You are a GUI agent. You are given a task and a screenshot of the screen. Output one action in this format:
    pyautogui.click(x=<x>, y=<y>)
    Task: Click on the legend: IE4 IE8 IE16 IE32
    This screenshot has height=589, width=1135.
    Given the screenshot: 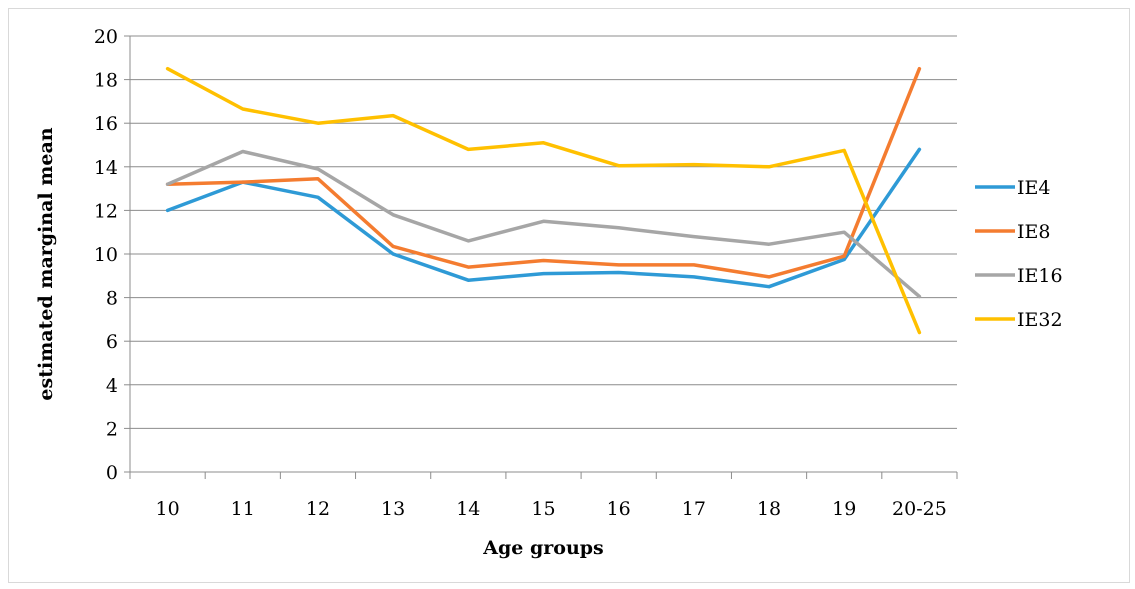 What is the action you would take?
    pyautogui.click(x=1019, y=254)
    